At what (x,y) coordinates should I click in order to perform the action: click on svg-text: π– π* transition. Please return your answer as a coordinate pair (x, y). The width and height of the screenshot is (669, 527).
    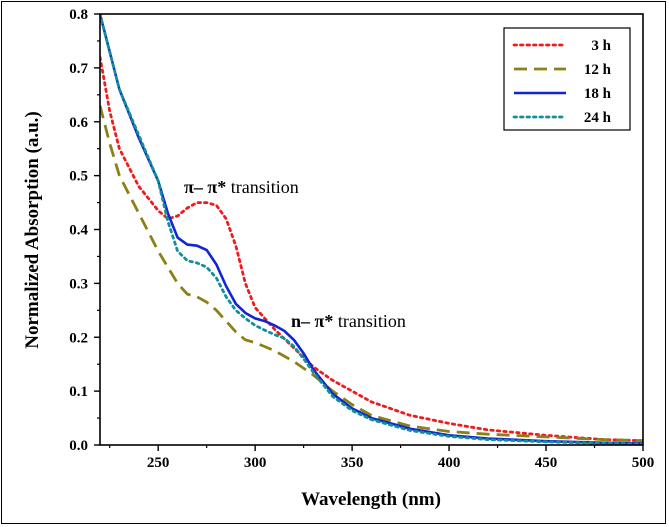
    Looking at the image, I should click on (241, 187).